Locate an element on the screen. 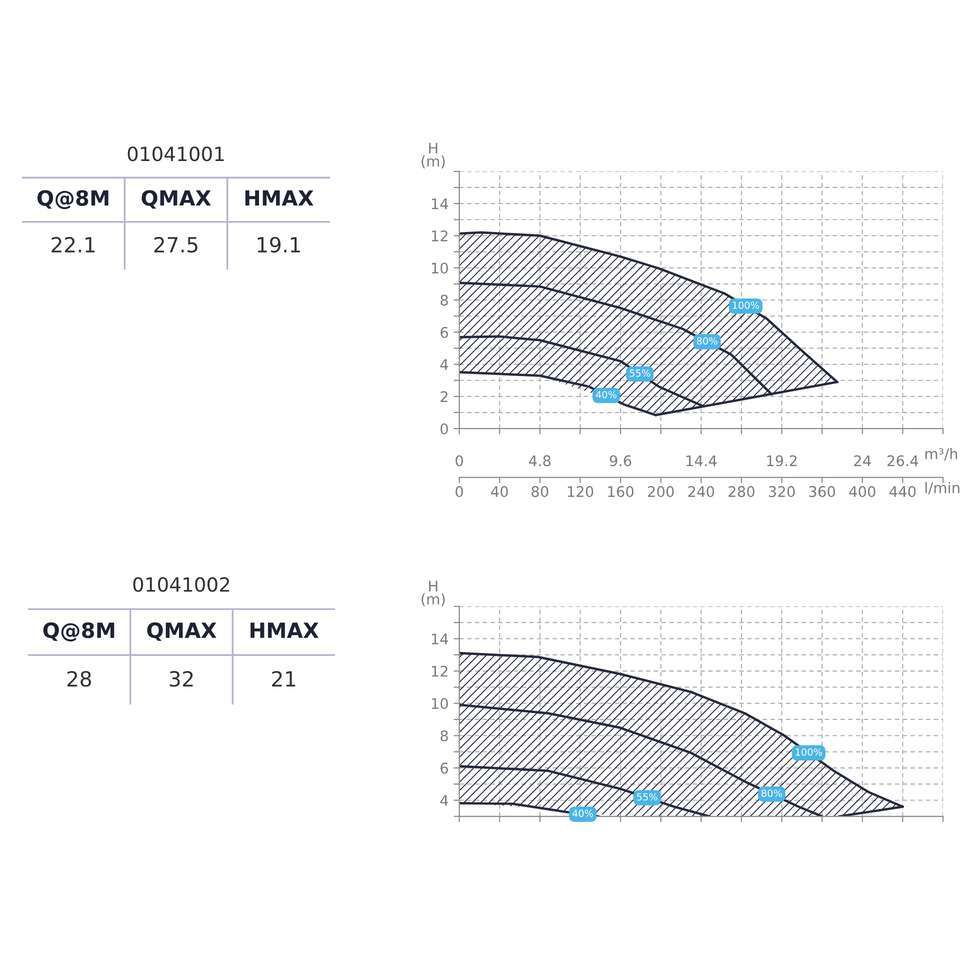 This screenshot has height=975, width=975. x2-tick-label: 120 is located at coordinates (581, 492).